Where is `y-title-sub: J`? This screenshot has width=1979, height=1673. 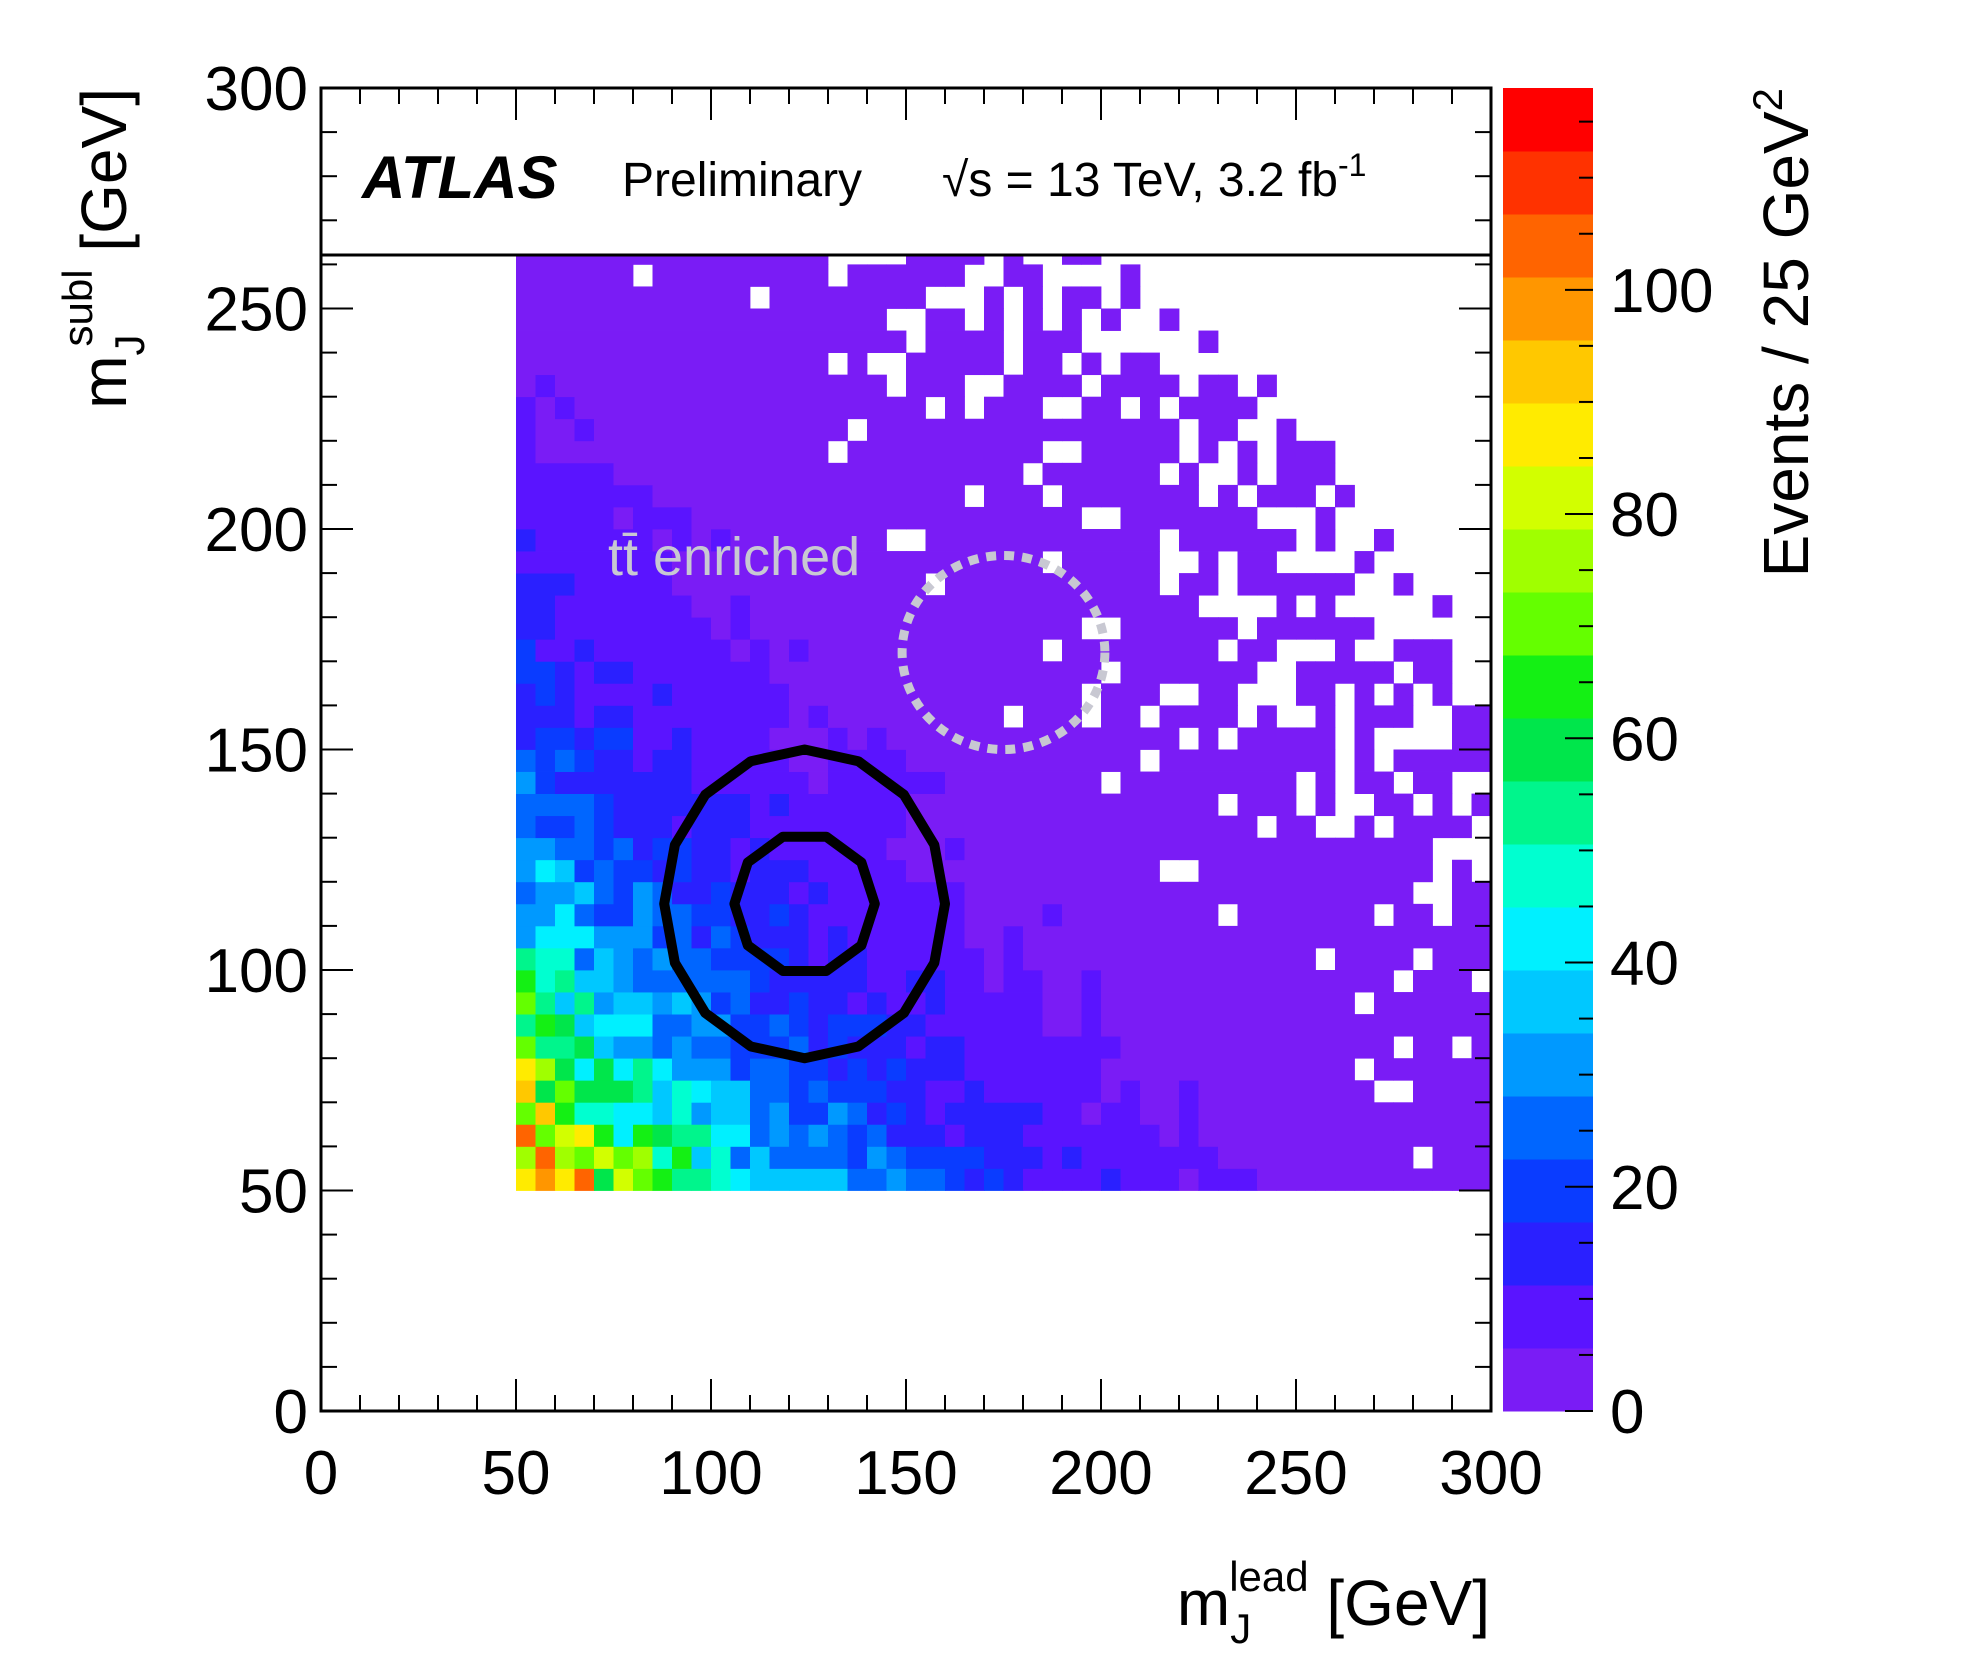 y-title-sub: J is located at coordinates (129, 344).